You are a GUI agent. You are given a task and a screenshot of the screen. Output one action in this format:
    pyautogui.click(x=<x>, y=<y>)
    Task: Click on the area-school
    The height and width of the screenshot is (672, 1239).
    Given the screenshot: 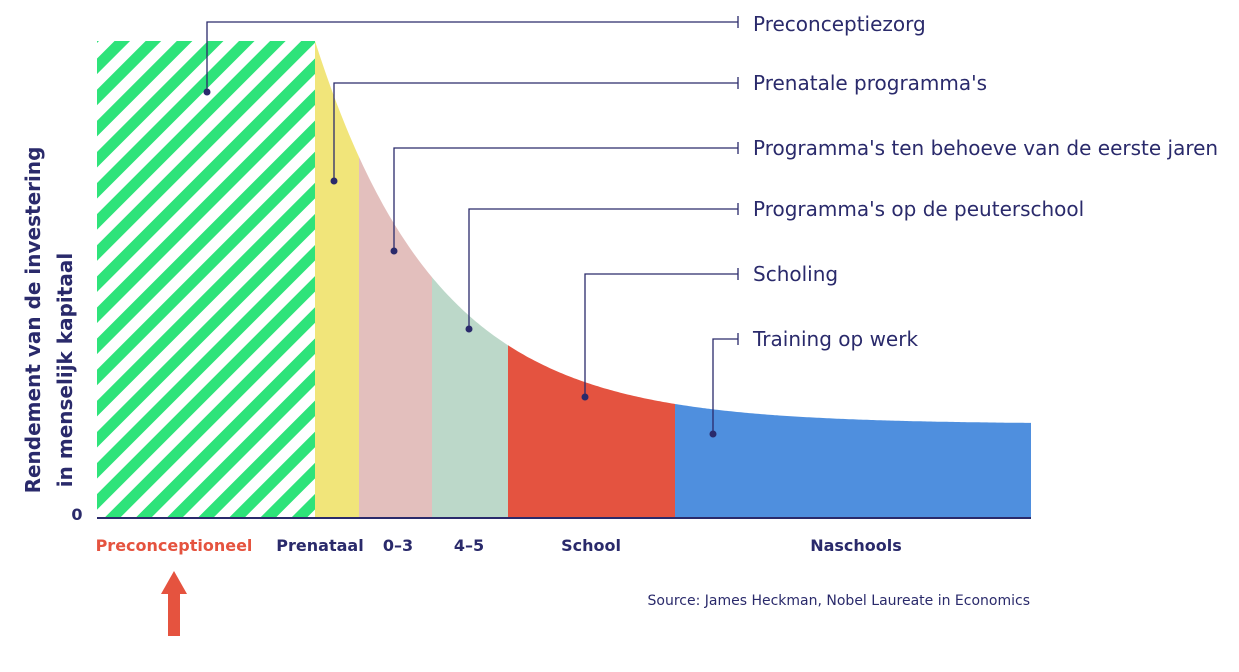 What is the action you would take?
    pyautogui.click(x=591, y=431)
    